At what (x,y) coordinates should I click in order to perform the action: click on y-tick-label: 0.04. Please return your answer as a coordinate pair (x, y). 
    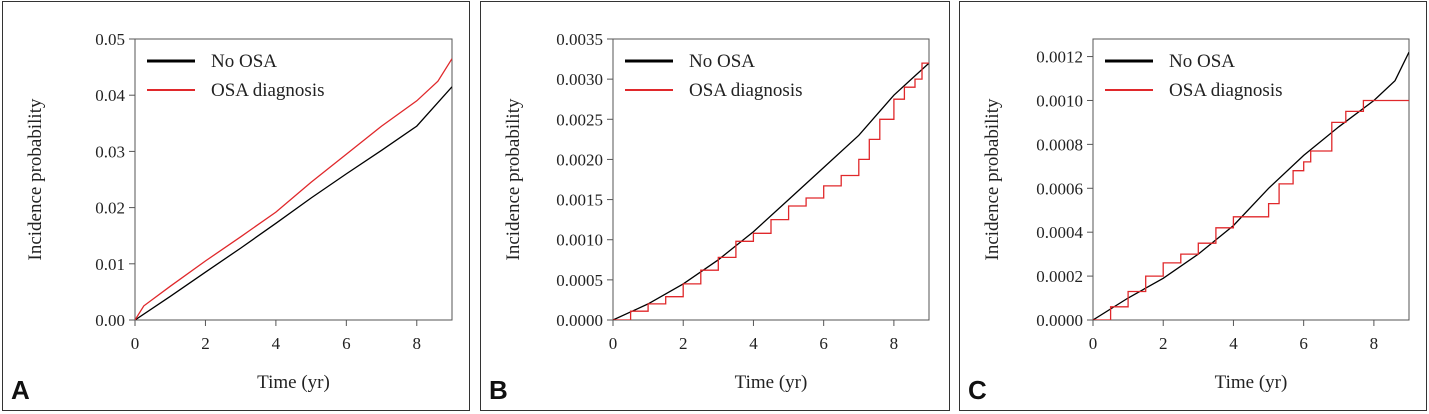
    Looking at the image, I should click on (110, 95).